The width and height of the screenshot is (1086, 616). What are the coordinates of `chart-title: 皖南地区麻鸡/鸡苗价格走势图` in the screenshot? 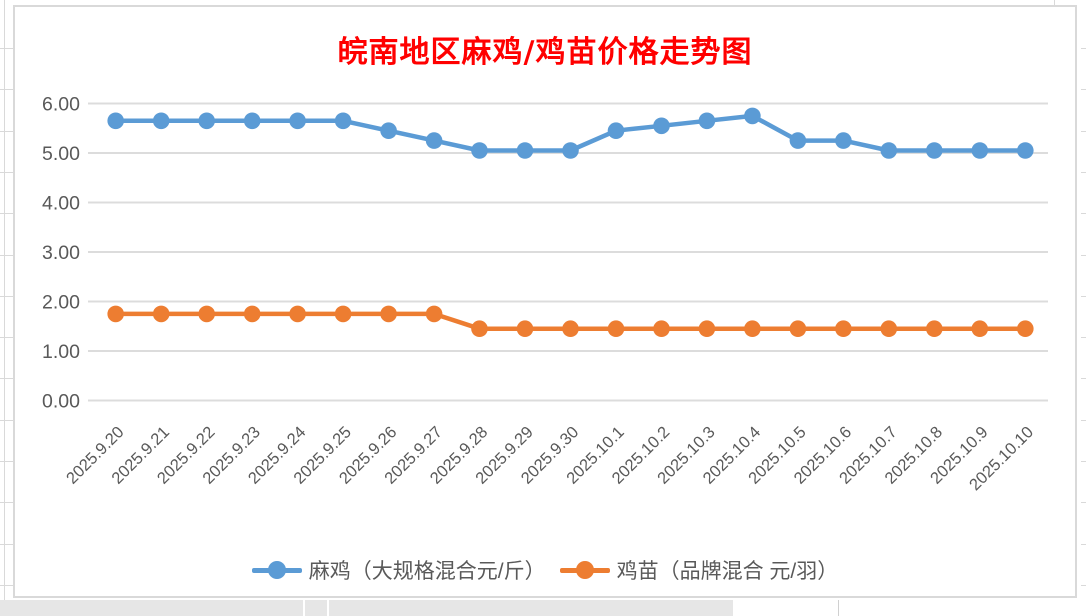 It's located at (545, 52).